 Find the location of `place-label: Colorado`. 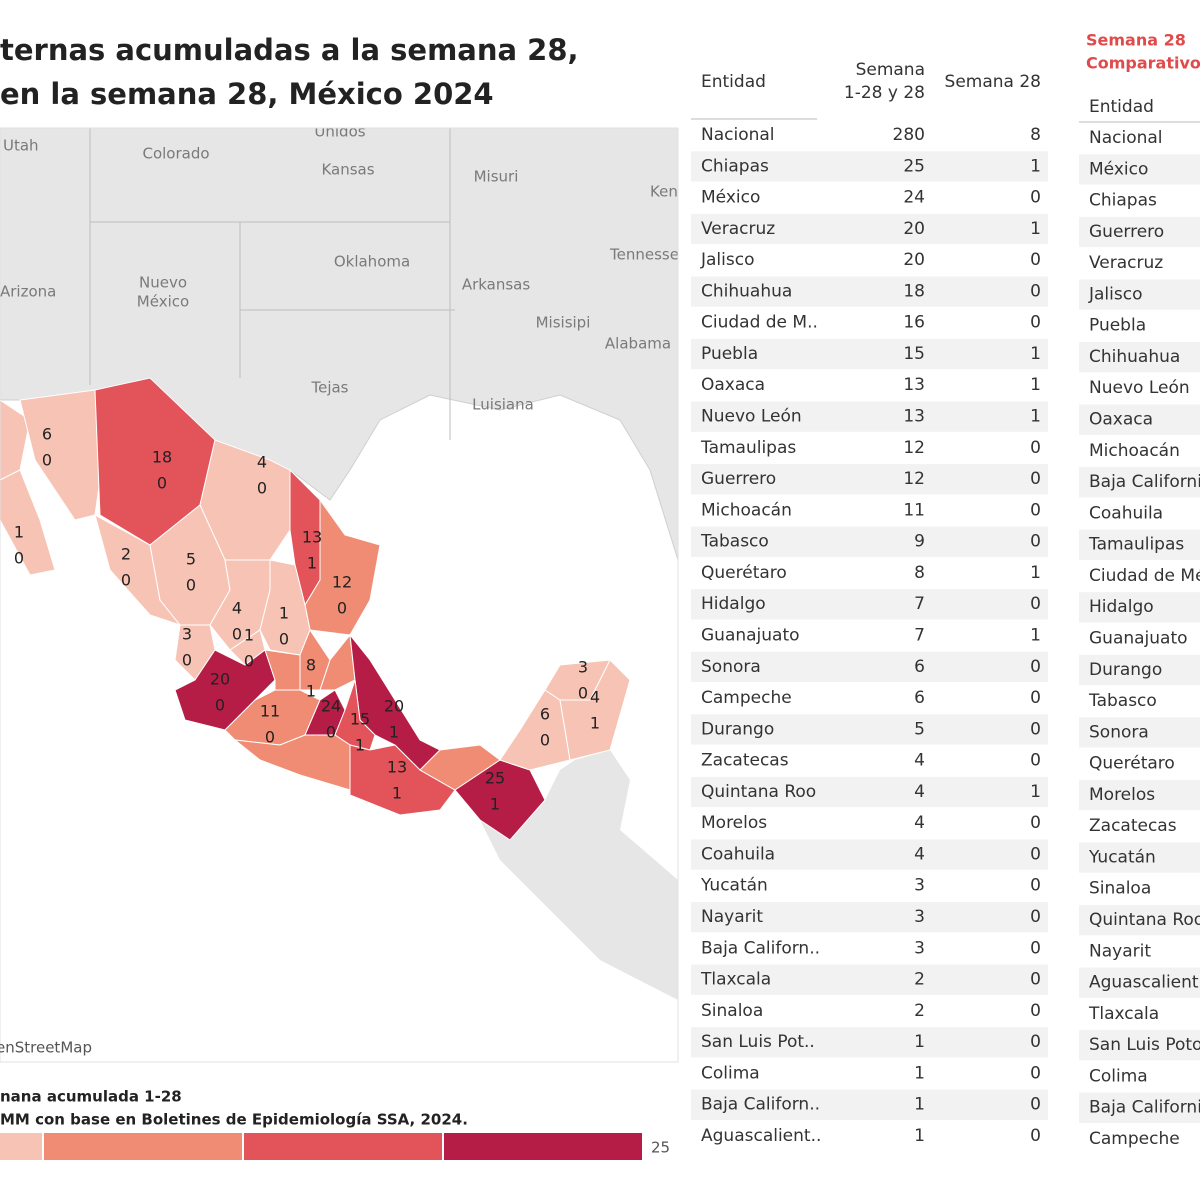

place-label: Colorado is located at coordinates (175, 154).